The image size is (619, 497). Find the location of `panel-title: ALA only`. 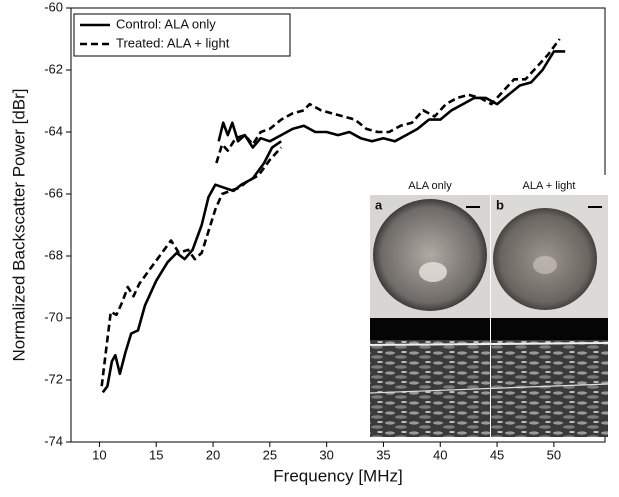

panel-title: ALA only is located at coordinates (430, 186).